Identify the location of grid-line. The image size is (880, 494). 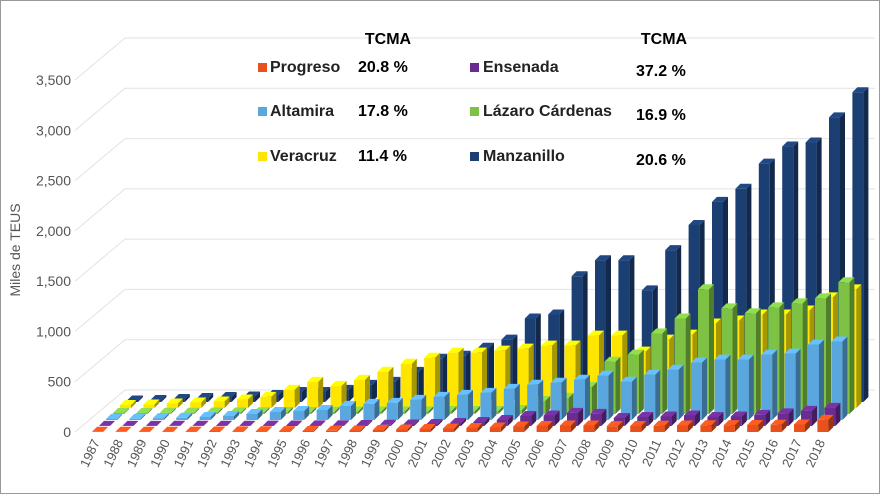
(474, 210).